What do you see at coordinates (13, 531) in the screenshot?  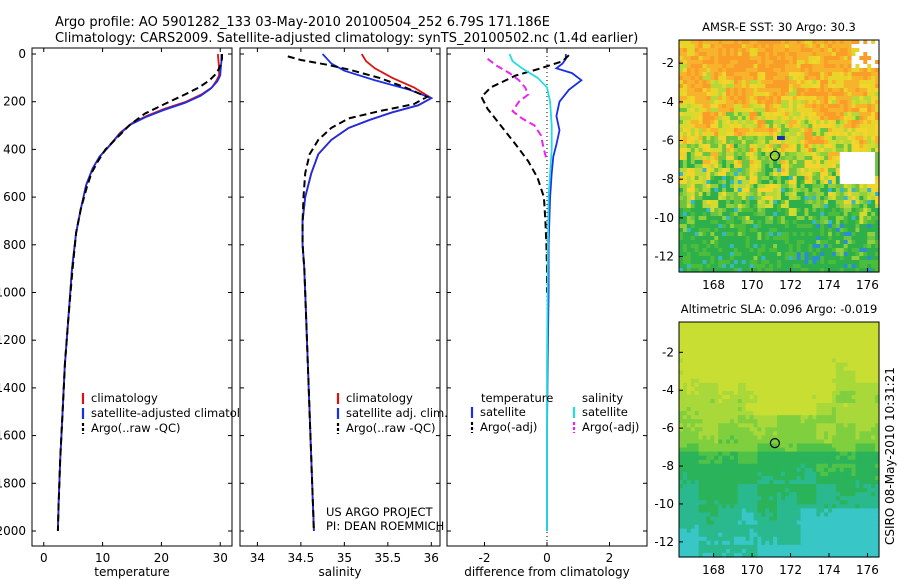 I see `temperature-ytick-label: 2000` at bounding box center [13, 531].